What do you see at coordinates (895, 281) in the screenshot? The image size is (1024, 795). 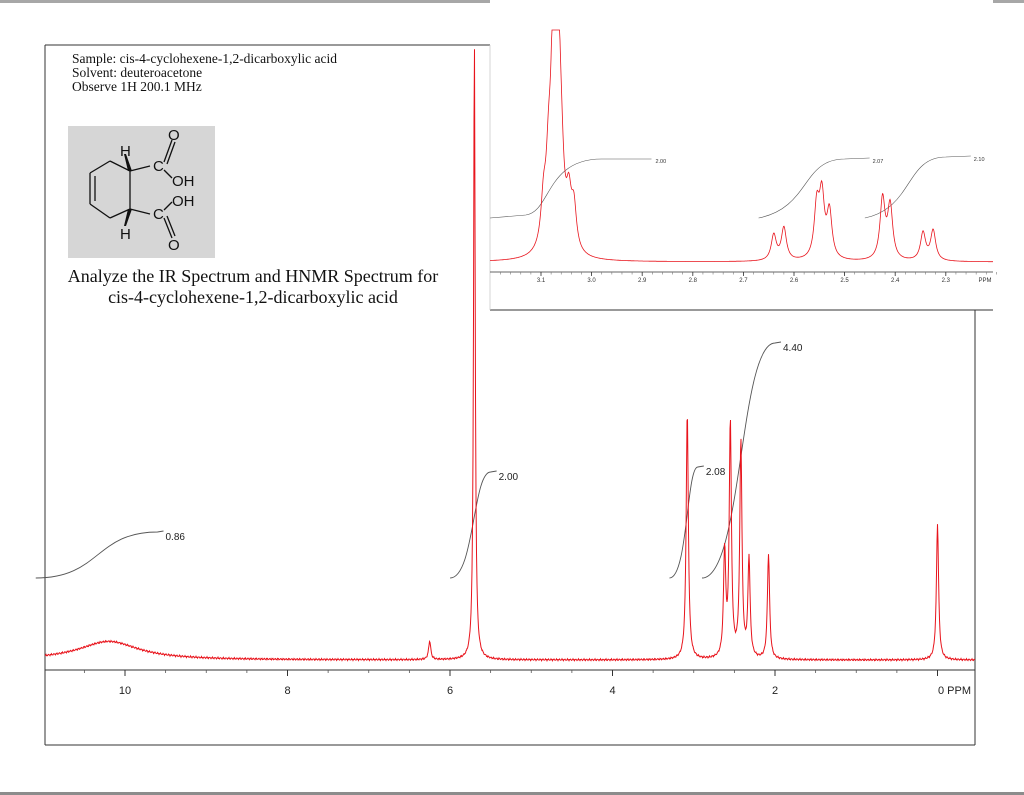 I see `inset-tick-label: 2.4` at bounding box center [895, 281].